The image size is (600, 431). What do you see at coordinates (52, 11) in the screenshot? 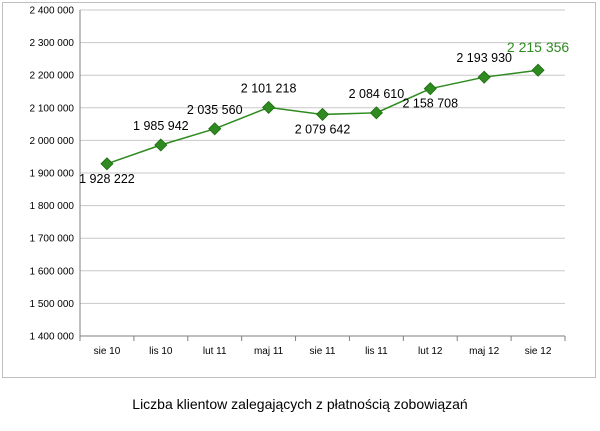
I see `y-tick-label: 2 400 000` at bounding box center [52, 11].